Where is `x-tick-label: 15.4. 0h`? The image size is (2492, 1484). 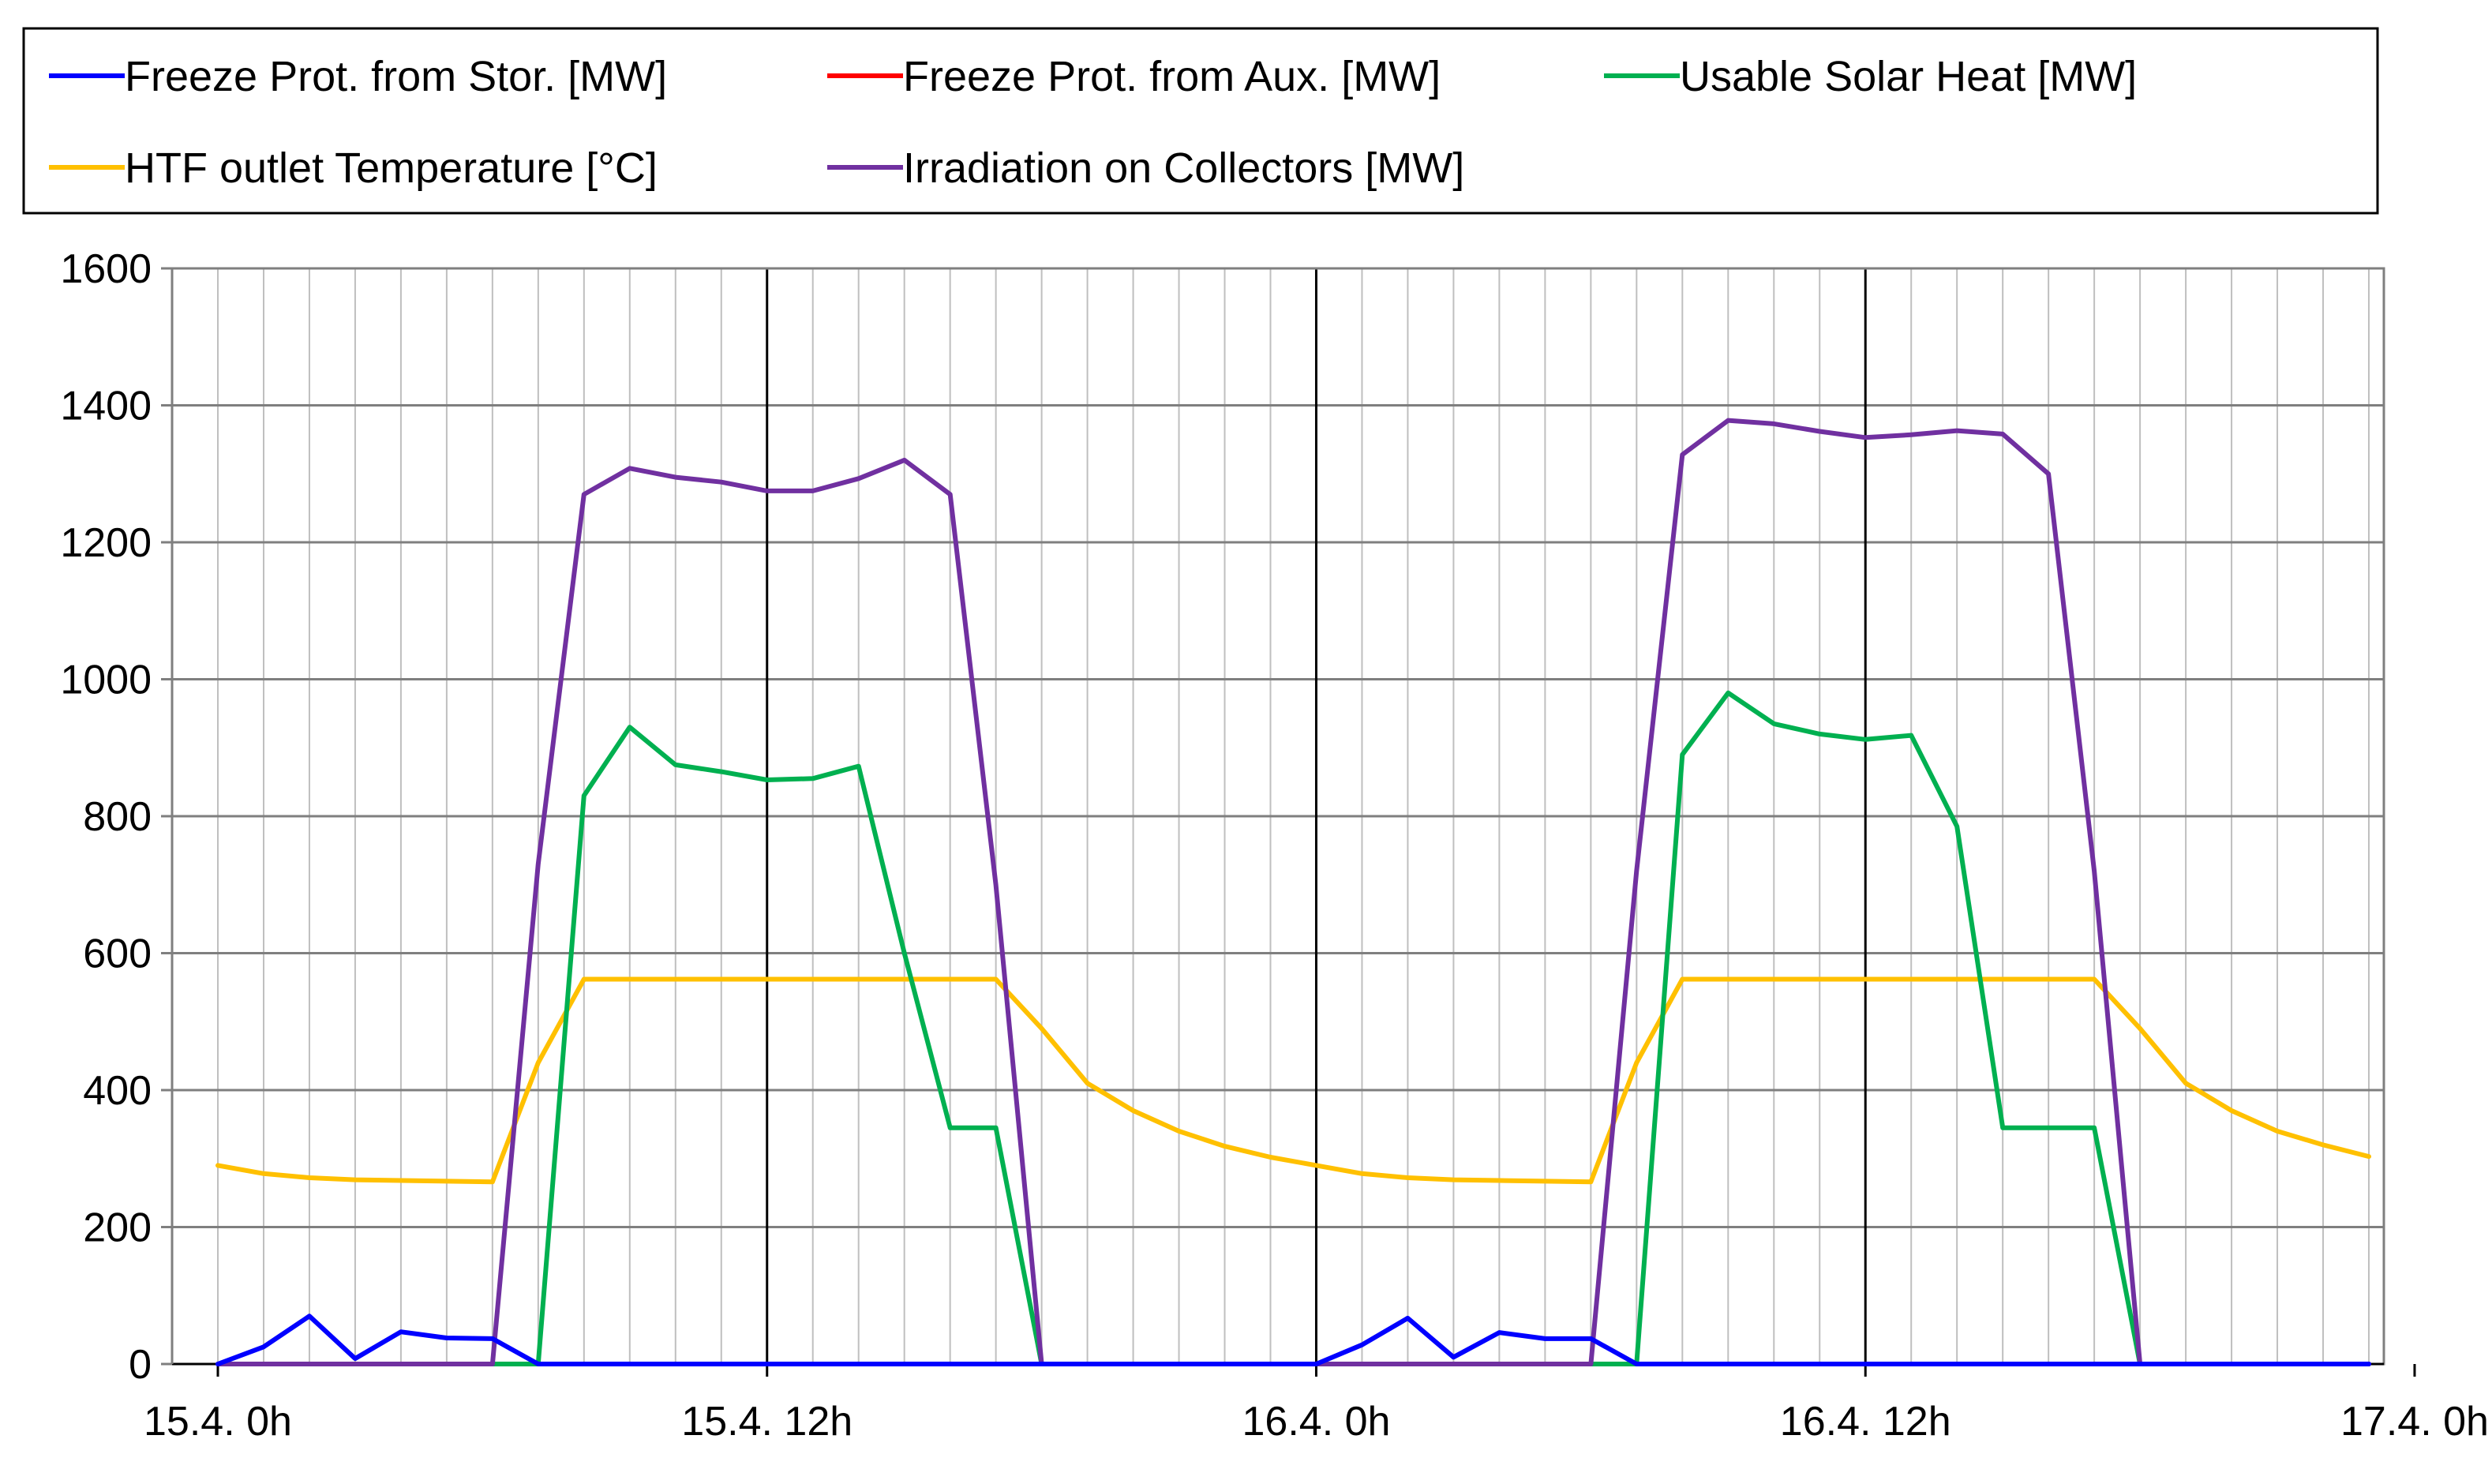 x-tick-label: 15.4. 0h is located at coordinates (218, 1422).